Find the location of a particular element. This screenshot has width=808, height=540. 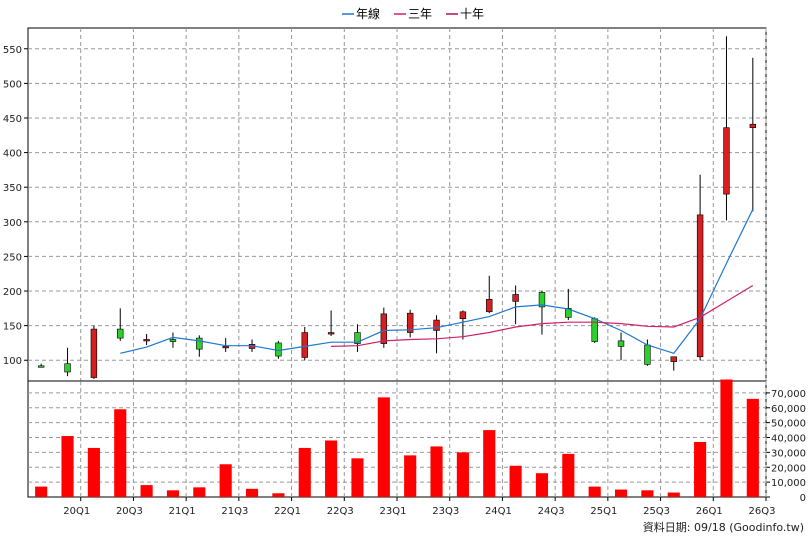

legend-label: 年線 is located at coordinates (368, 13).